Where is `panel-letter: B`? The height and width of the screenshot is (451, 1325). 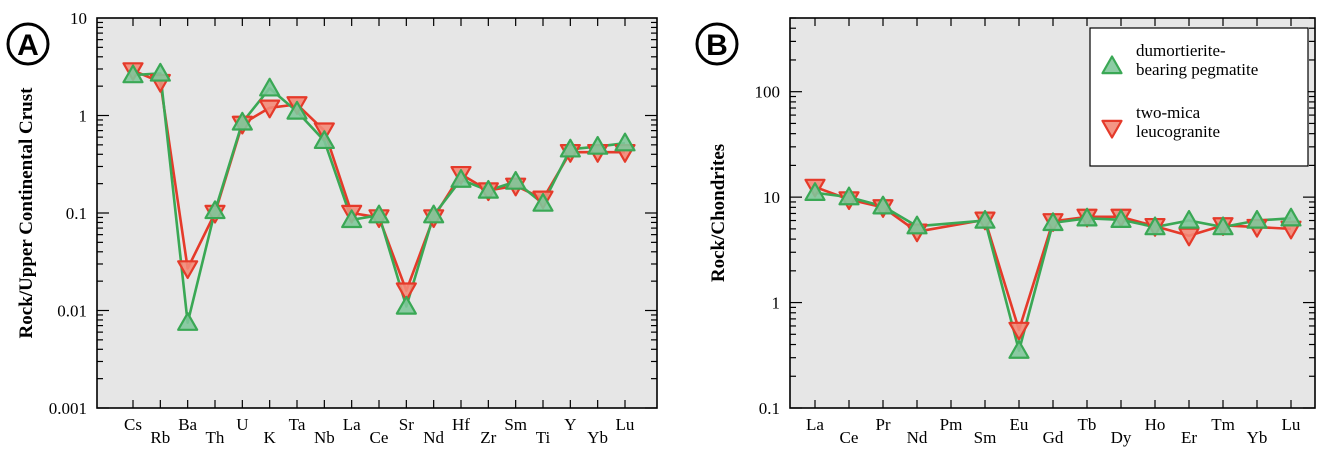
panel-letter: B is located at coordinates (717, 45).